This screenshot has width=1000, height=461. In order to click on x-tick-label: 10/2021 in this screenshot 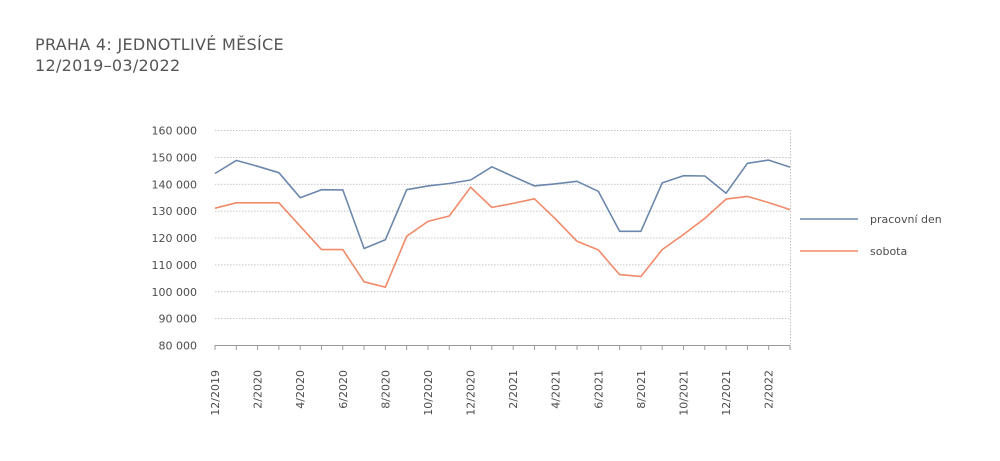, I will do `click(684, 393)`.